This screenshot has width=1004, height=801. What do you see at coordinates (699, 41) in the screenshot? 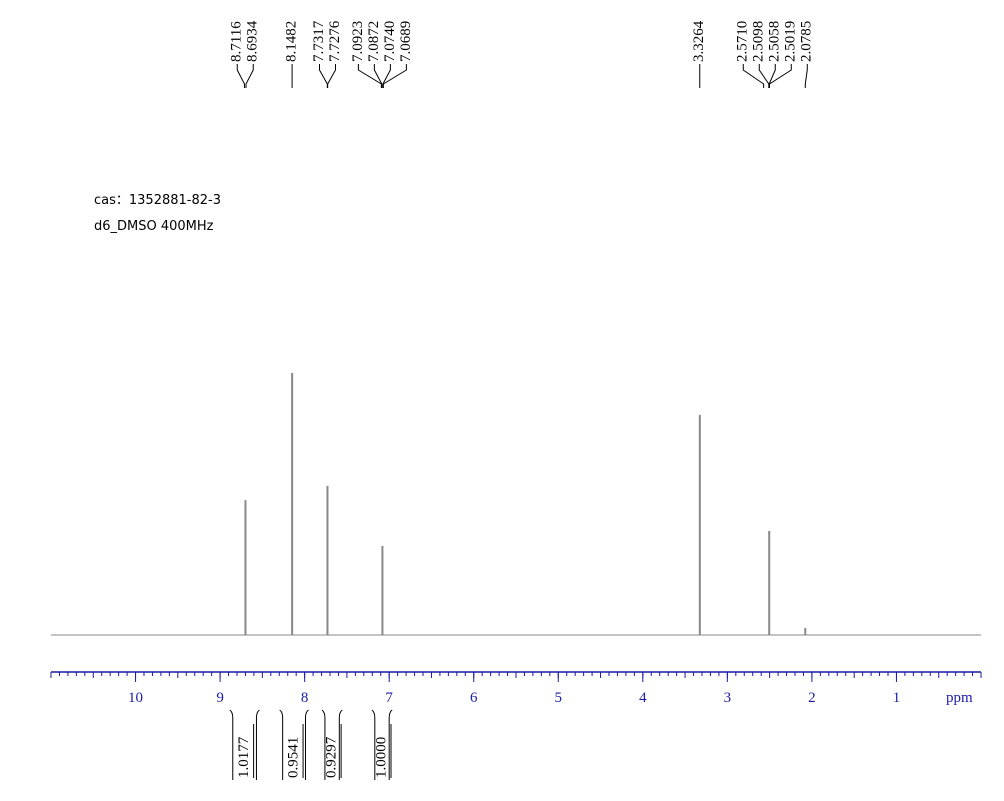
I see `peak-label: 3.3264` at bounding box center [699, 41].